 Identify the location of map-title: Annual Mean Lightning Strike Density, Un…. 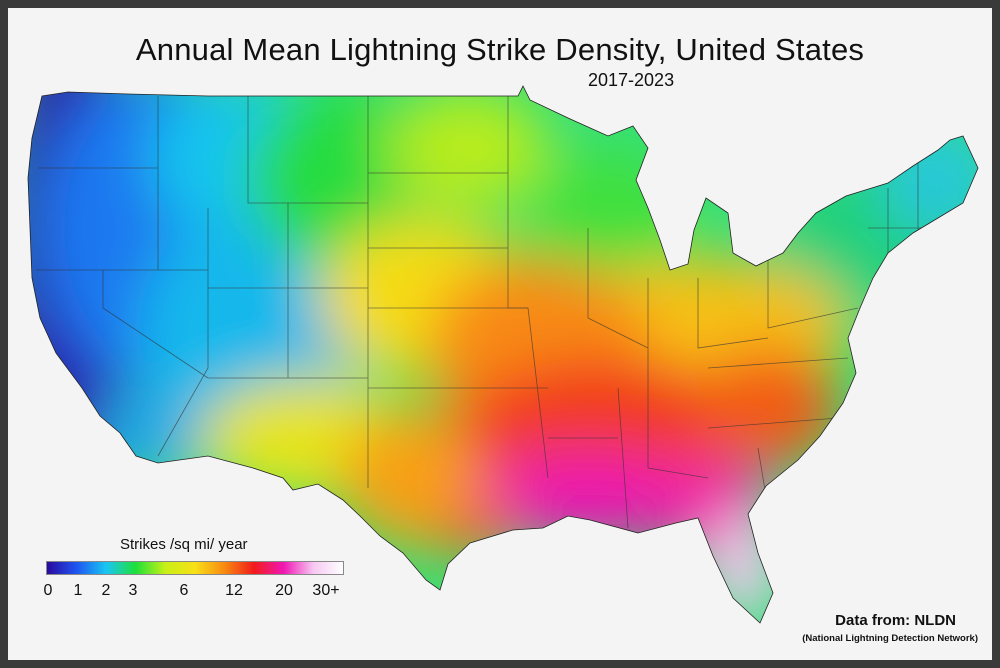
(500, 49).